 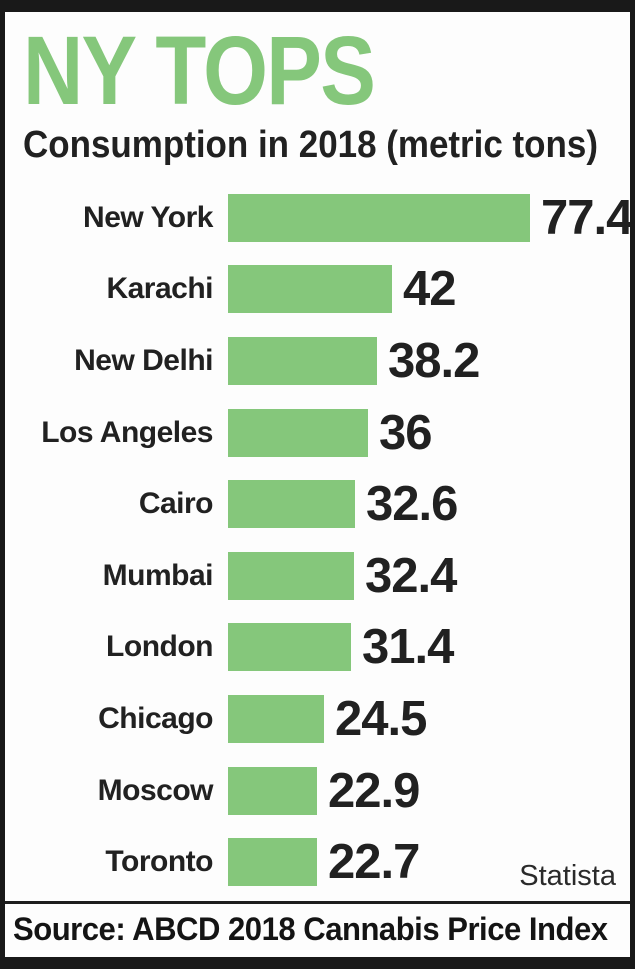 I want to click on bar-track: 42, so click(x=421, y=289).